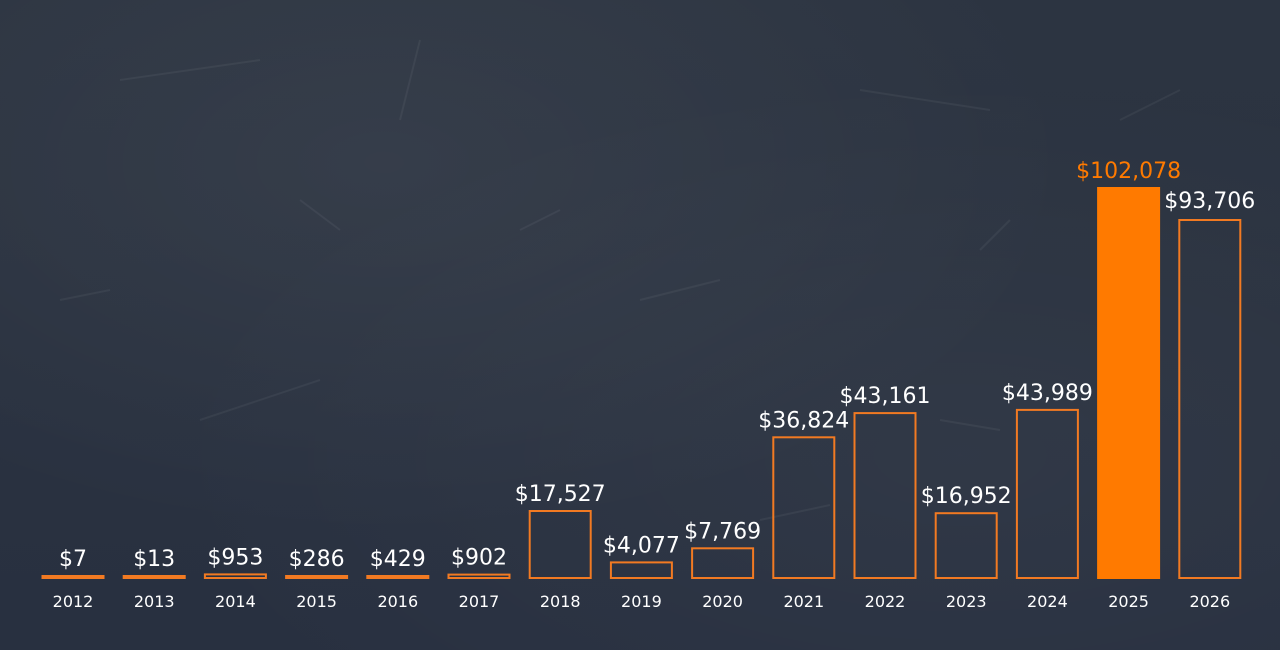 Image resolution: width=1280 pixels, height=650 pixels. Describe the element at coordinates (1210, 399) in the screenshot. I see `bar-2026` at that location.